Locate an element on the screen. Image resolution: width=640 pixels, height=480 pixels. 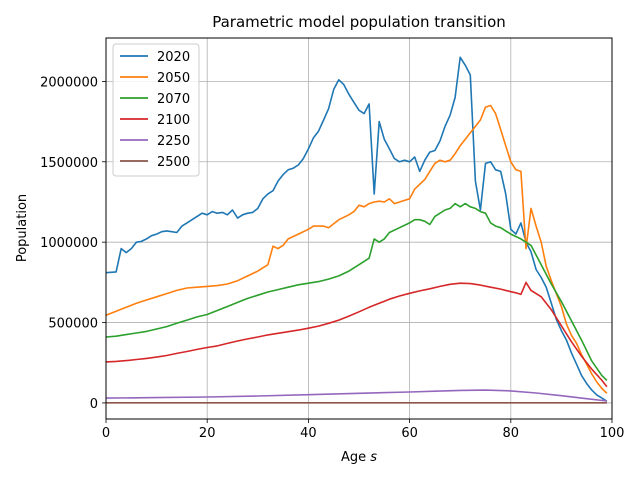
legend-label: 2020 is located at coordinates (173, 57).